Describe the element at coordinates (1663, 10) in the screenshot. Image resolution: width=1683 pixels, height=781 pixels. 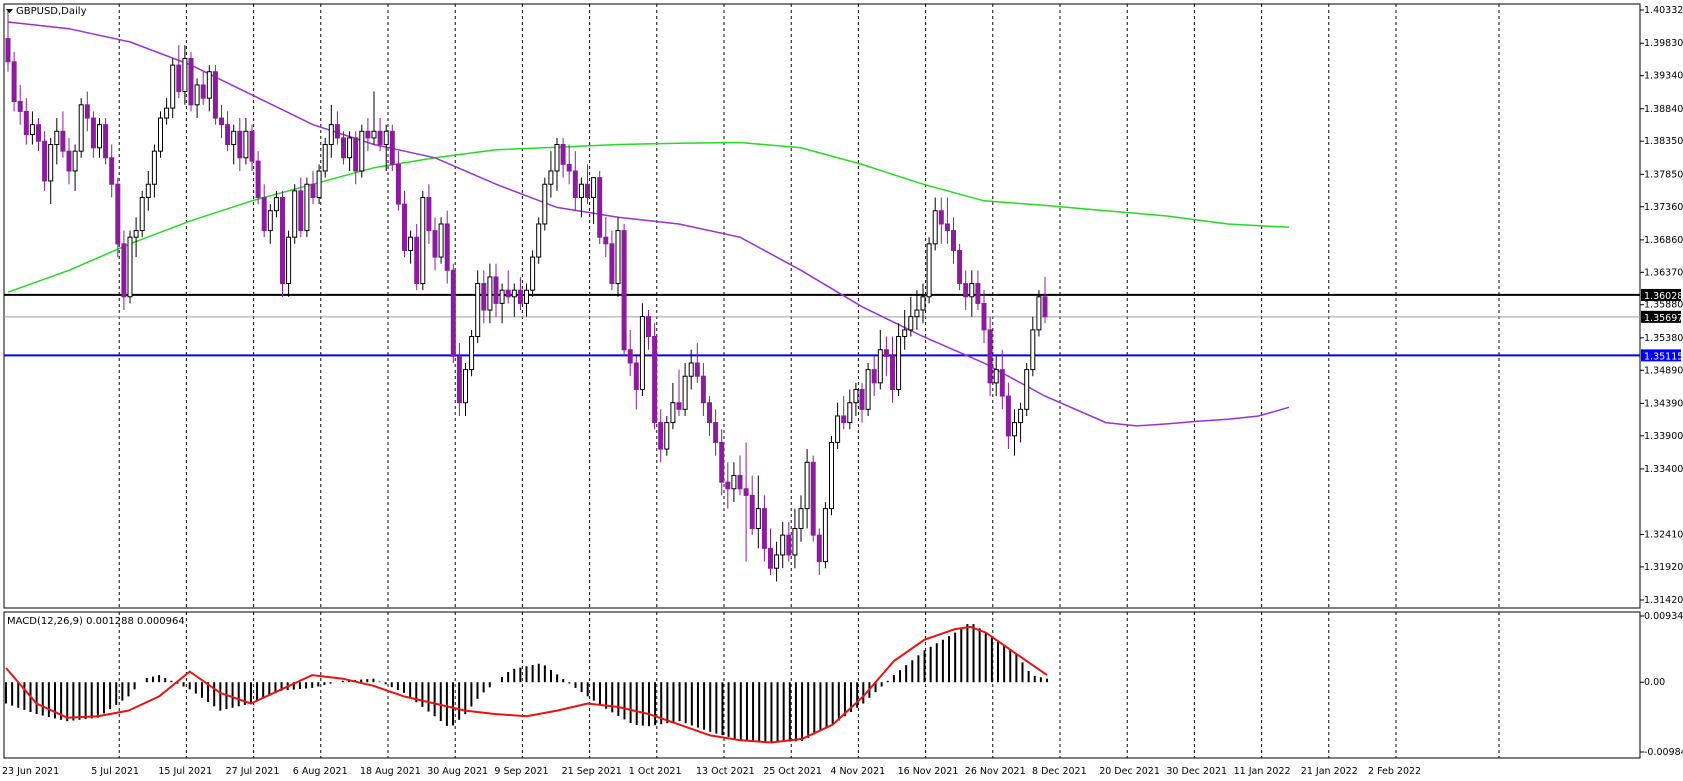
I see `price-tick-label: 1.40332` at that location.